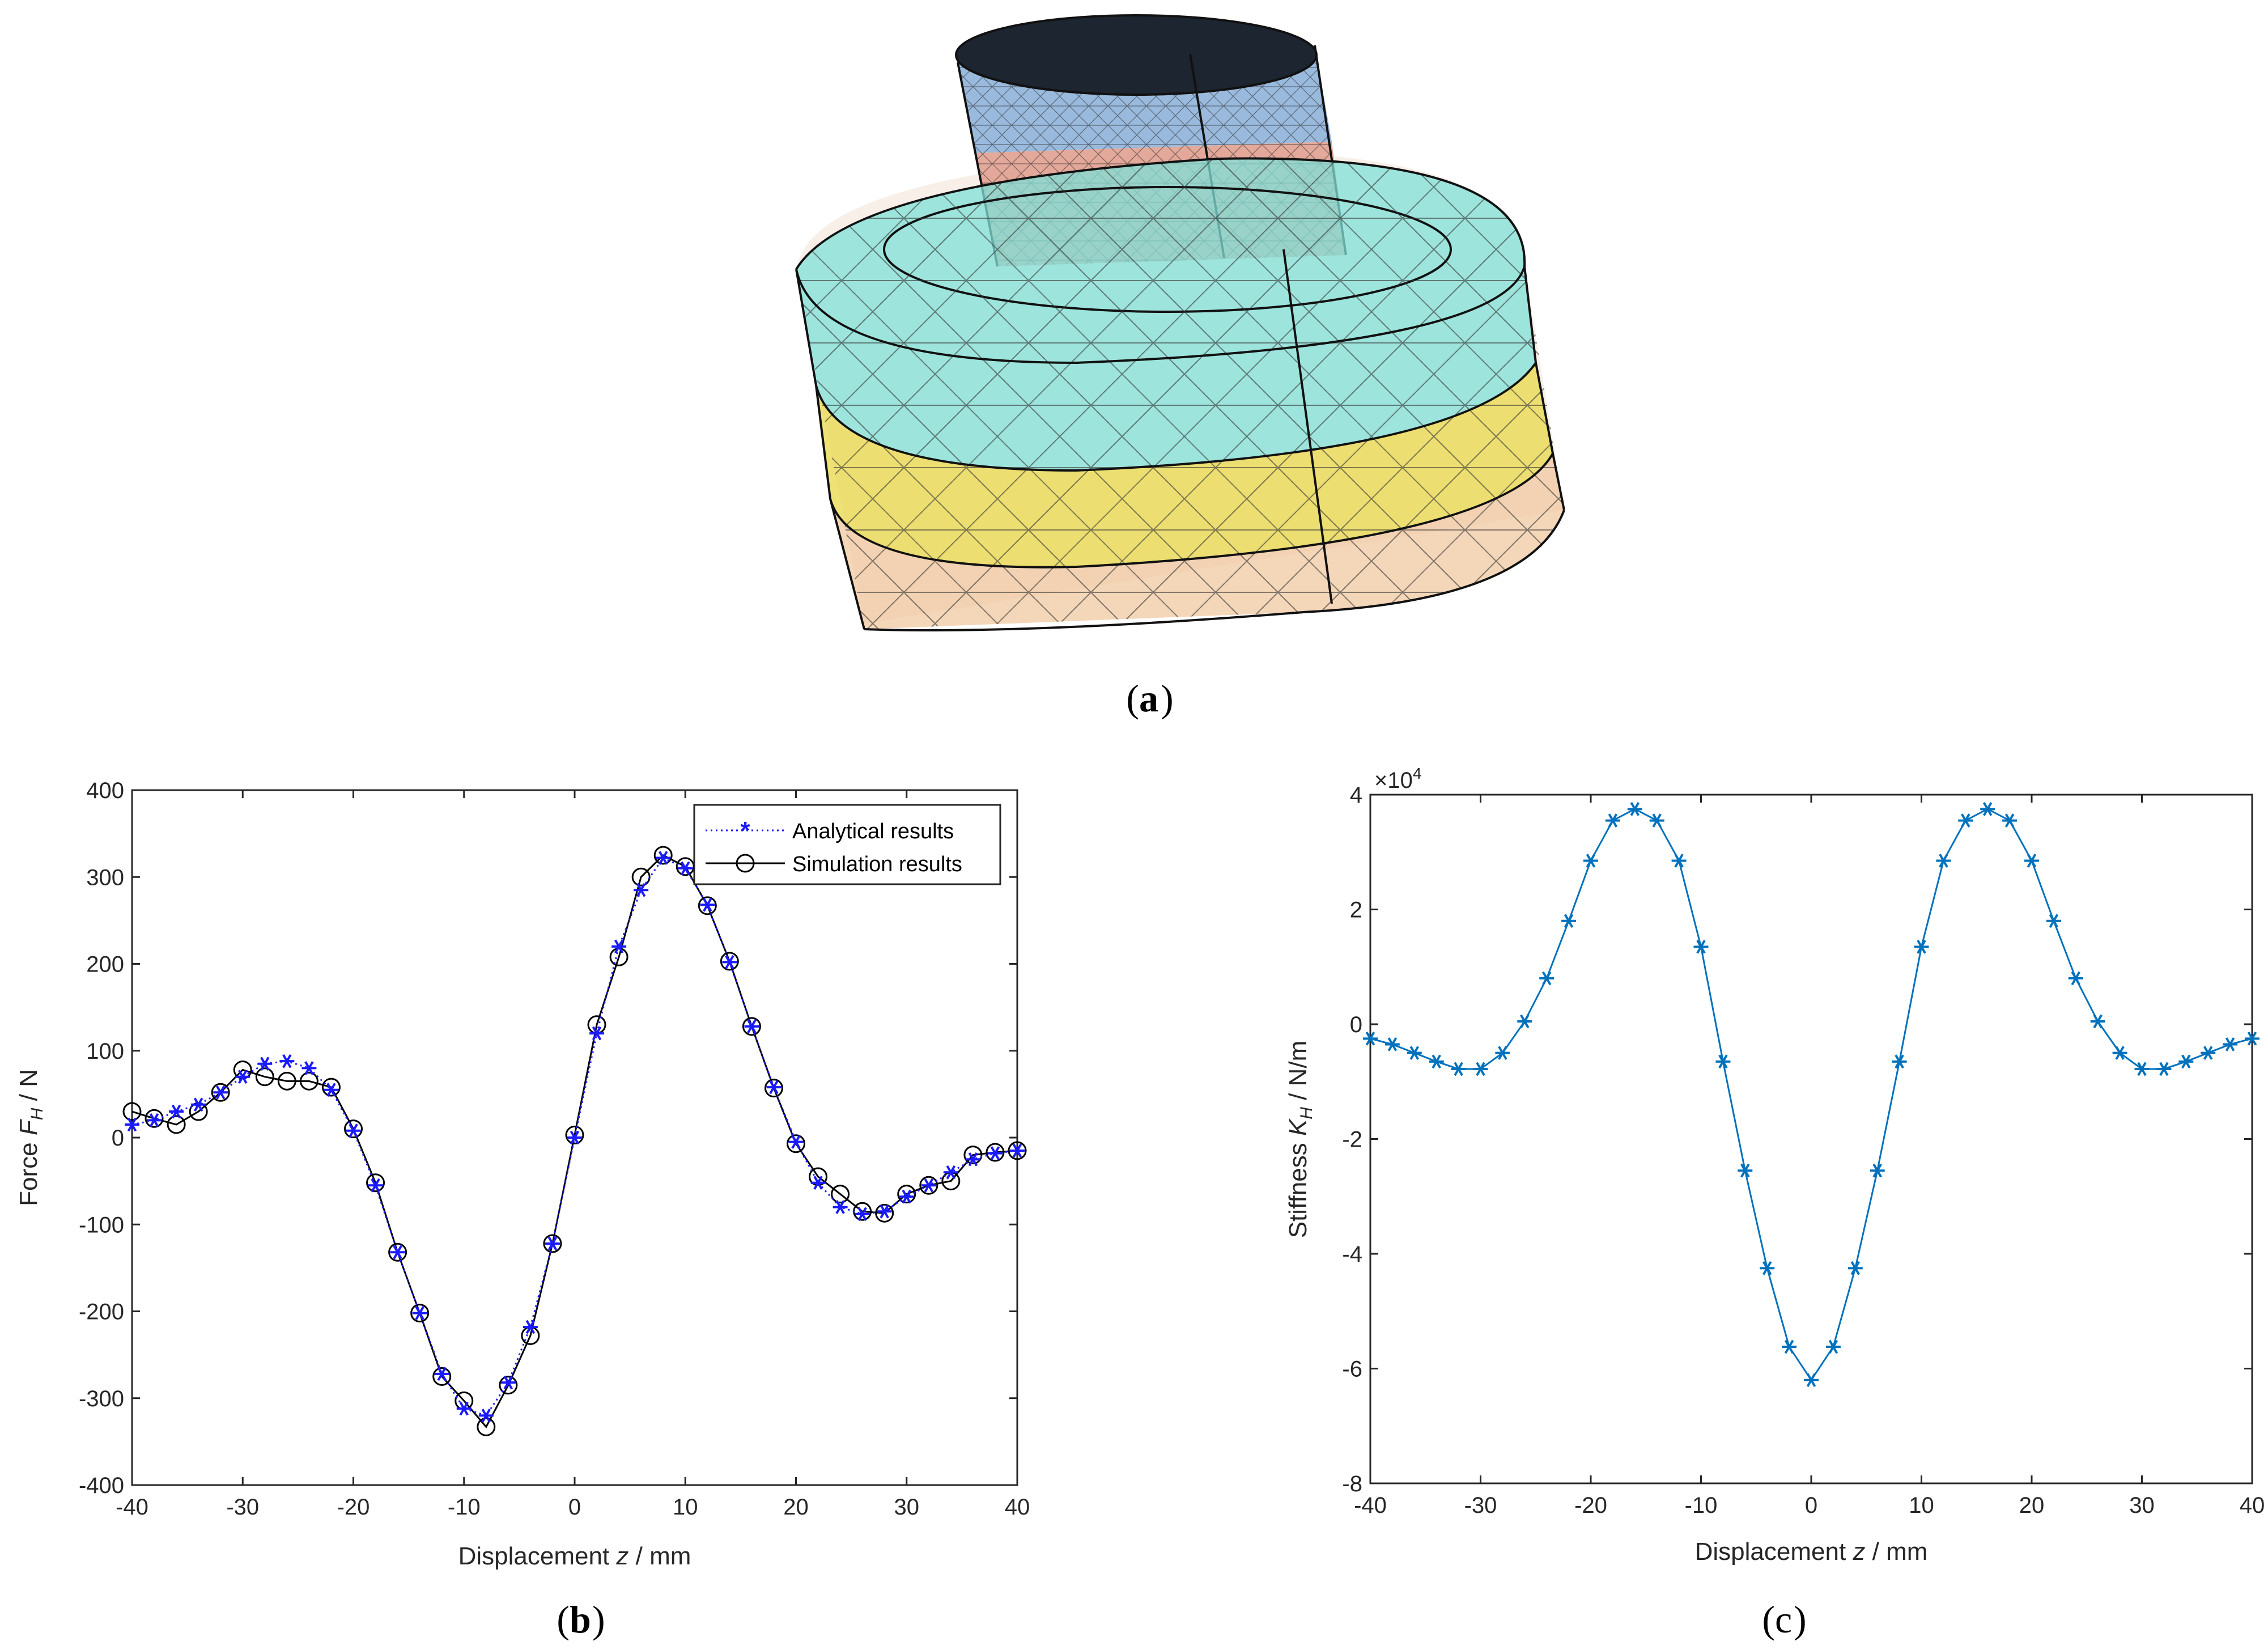 The width and height of the screenshot is (2268, 1650). What do you see at coordinates (1352, 1483) in the screenshot?
I see `y-tick-label: -8` at bounding box center [1352, 1483].